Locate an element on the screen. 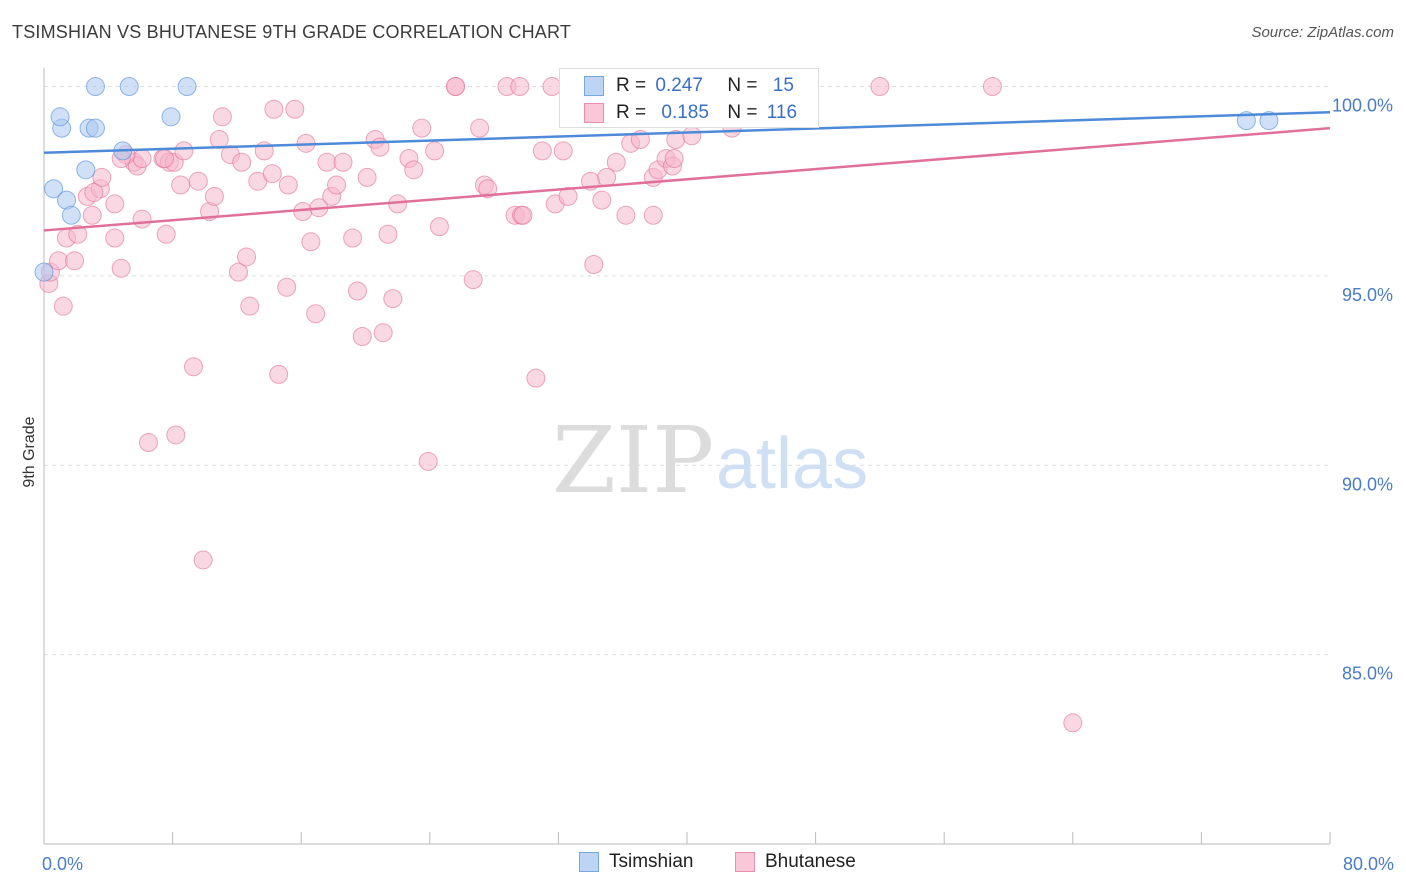 Image resolution: width=1406 pixels, height=892 pixels. y-tick-label: 90.0% is located at coordinates (1367, 484).